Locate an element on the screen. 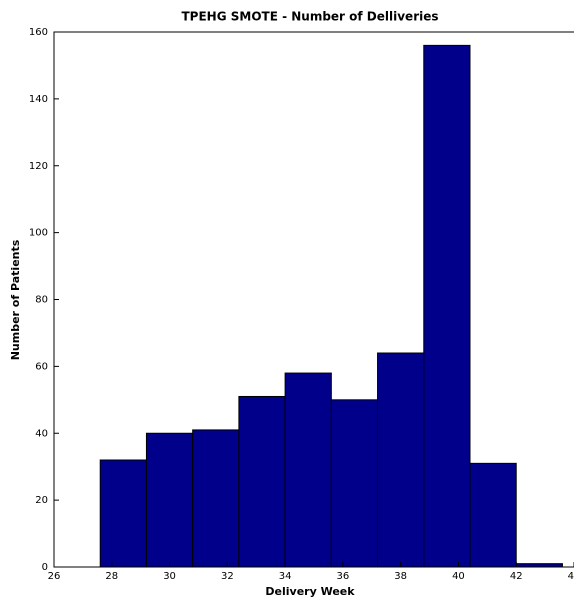  x-tick-label: 38 is located at coordinates (400, 576).